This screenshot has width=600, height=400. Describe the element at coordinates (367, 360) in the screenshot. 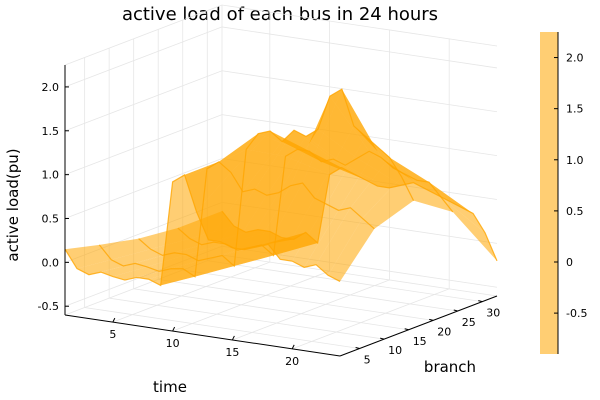

I see `y-tick-label: 5` at that location.